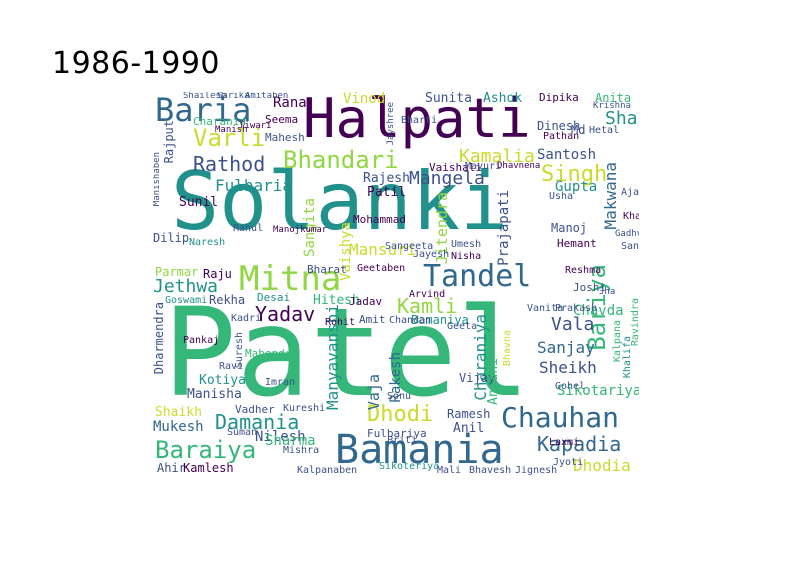 The height and width of the screenshot is (570, 811). I want to click on word-patil: Patil, so click(387, 192).